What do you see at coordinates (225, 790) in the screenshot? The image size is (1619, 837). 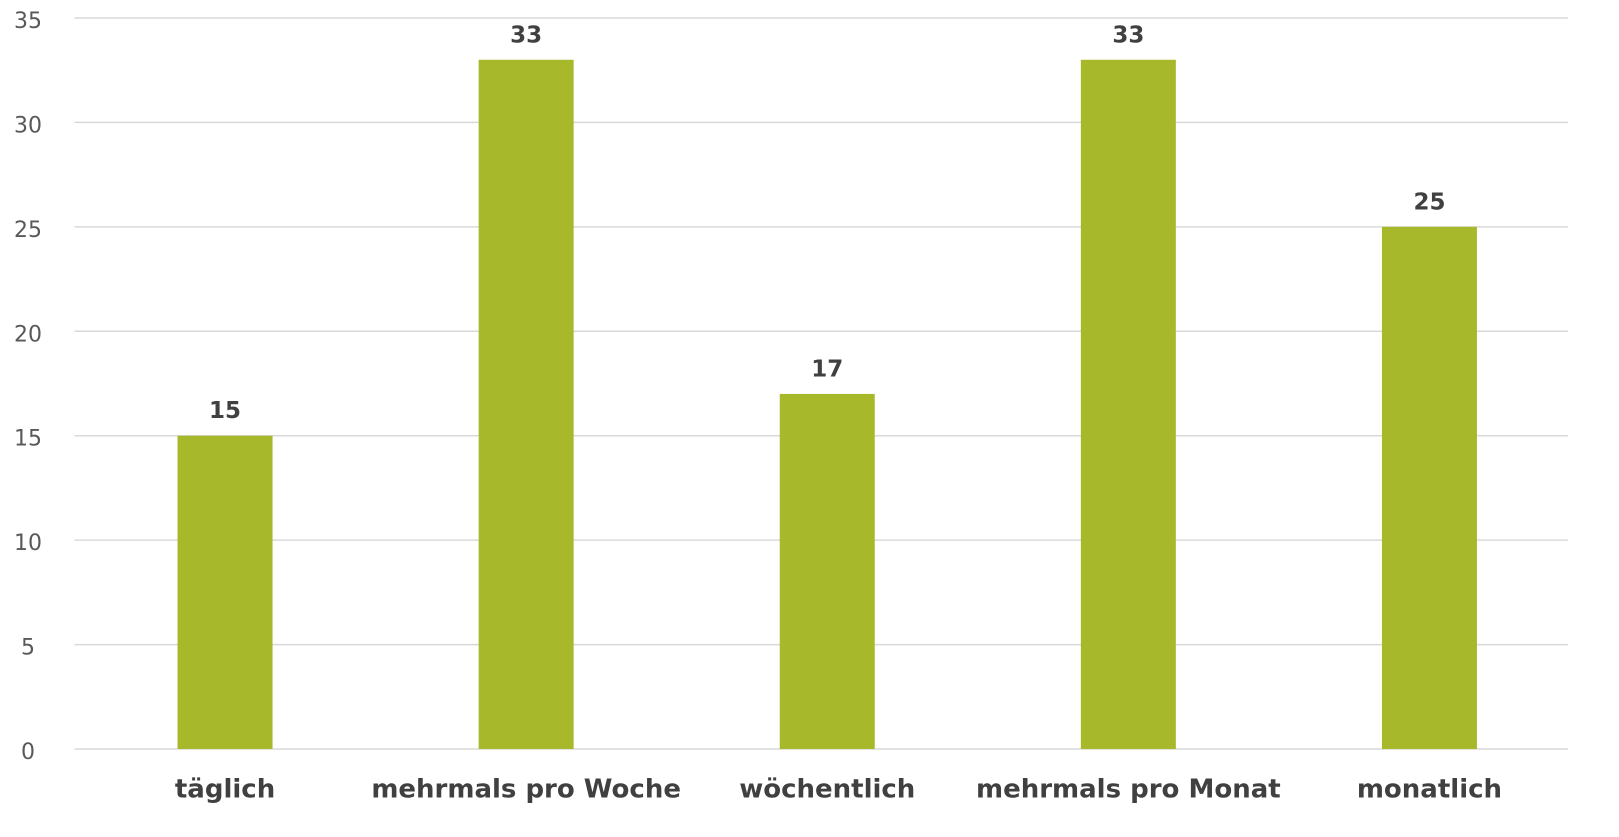 I see `x-tick-label: täglich` at bounding box center [225, 790].